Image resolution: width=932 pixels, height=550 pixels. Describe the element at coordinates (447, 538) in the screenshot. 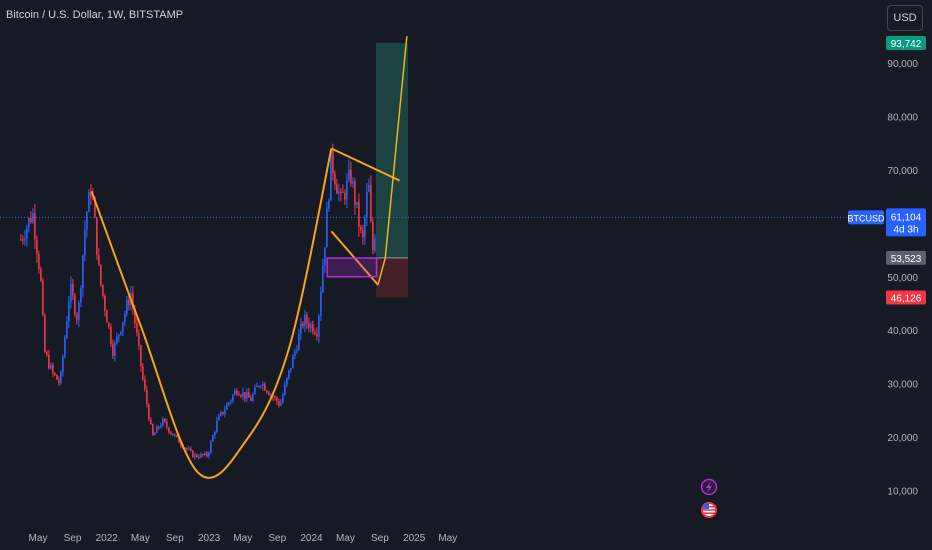

I see `x-tick-label: May` at that location.